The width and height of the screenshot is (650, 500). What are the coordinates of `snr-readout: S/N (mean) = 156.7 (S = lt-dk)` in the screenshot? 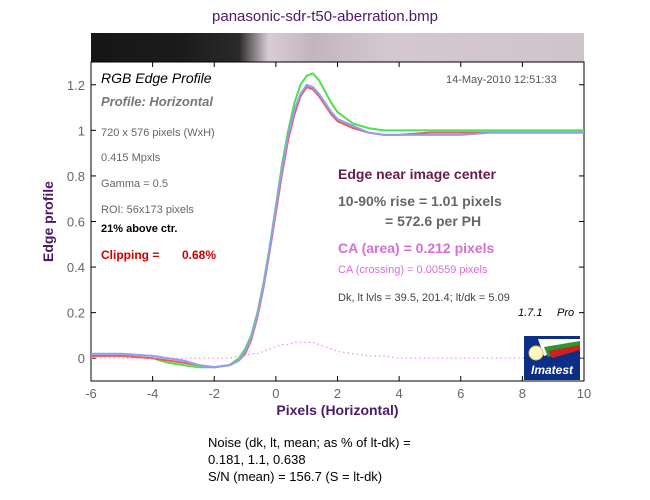 It's located at (295, 476).